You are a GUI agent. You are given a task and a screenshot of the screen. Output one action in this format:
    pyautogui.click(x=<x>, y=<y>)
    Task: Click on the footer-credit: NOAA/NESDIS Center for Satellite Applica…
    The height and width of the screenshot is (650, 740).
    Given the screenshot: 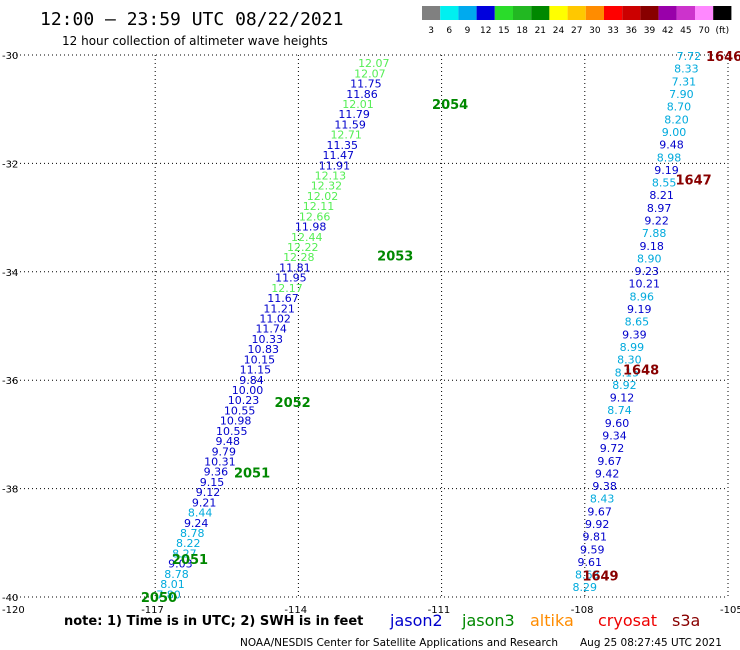 What is the action you would take?
    pyautogui.click(x=399, y=643)
    